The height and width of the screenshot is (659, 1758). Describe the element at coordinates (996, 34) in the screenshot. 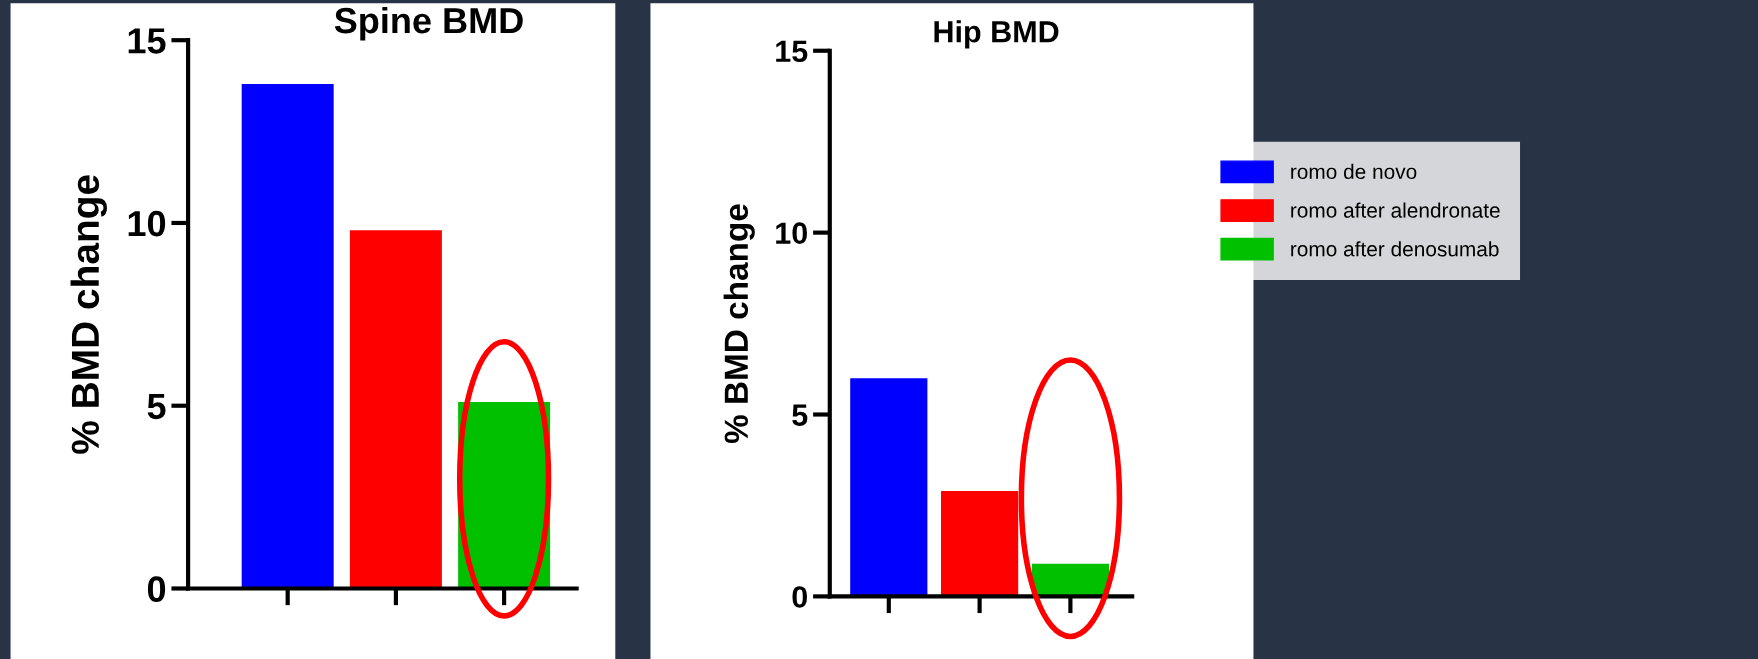

I see `chart-title: Hip BMD` at that location.